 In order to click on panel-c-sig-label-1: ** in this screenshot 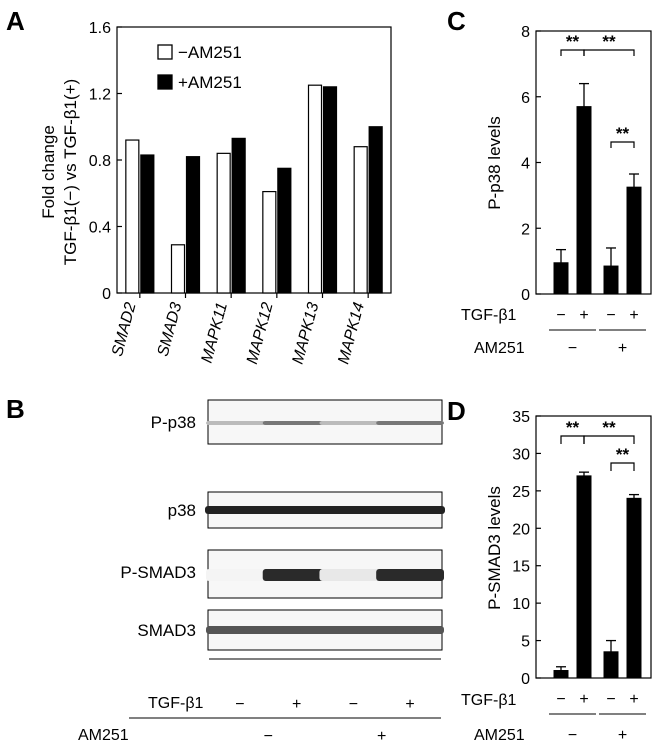, I will do `click(573, 41)`.